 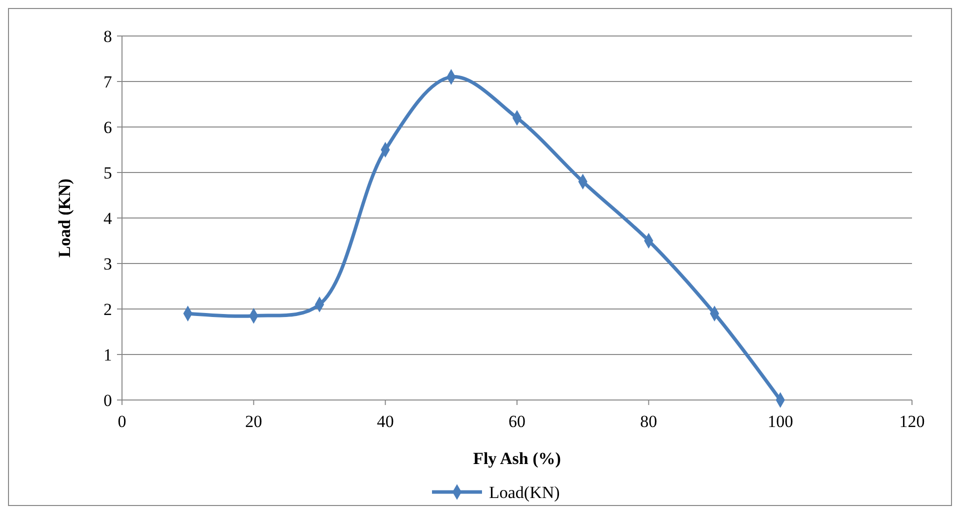 I want to click on y-tick-label: 5, so click(x=108, y=172).